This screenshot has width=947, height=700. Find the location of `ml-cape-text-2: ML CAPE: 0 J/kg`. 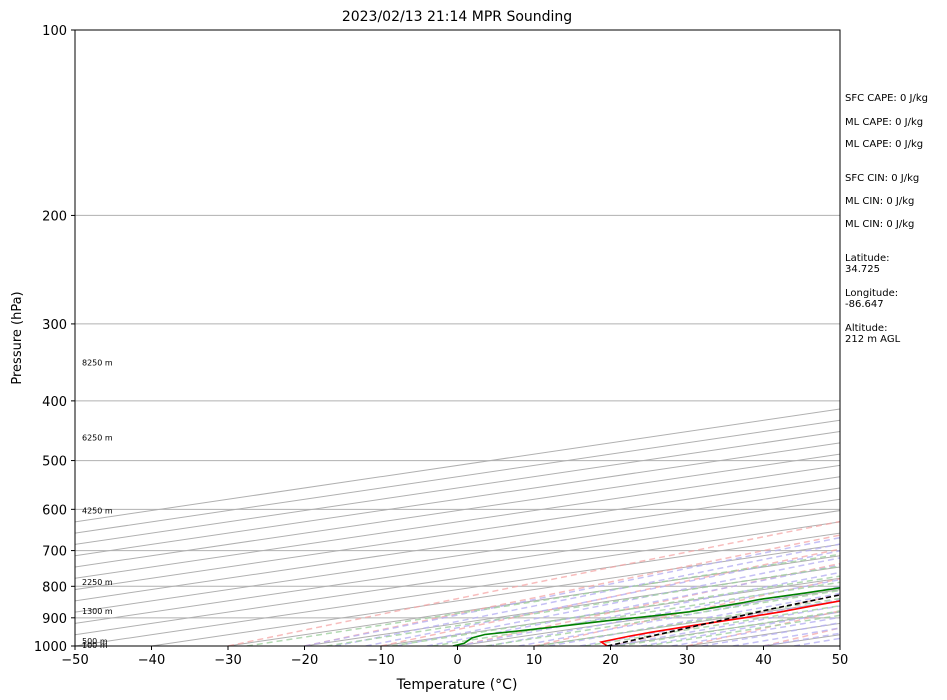

ml-cape-text-2: ML CAPE: 0 J/kg is located at coordinates (884, 144).